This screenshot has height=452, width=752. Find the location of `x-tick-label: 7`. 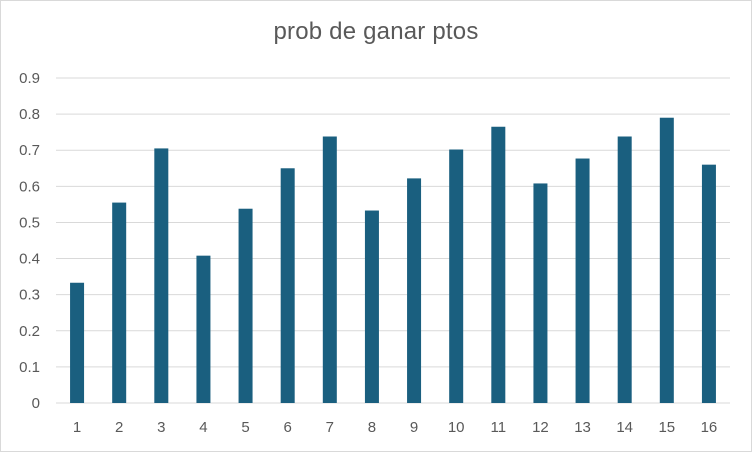

x-tick-label: 7 is located at coordinates (330, 427).